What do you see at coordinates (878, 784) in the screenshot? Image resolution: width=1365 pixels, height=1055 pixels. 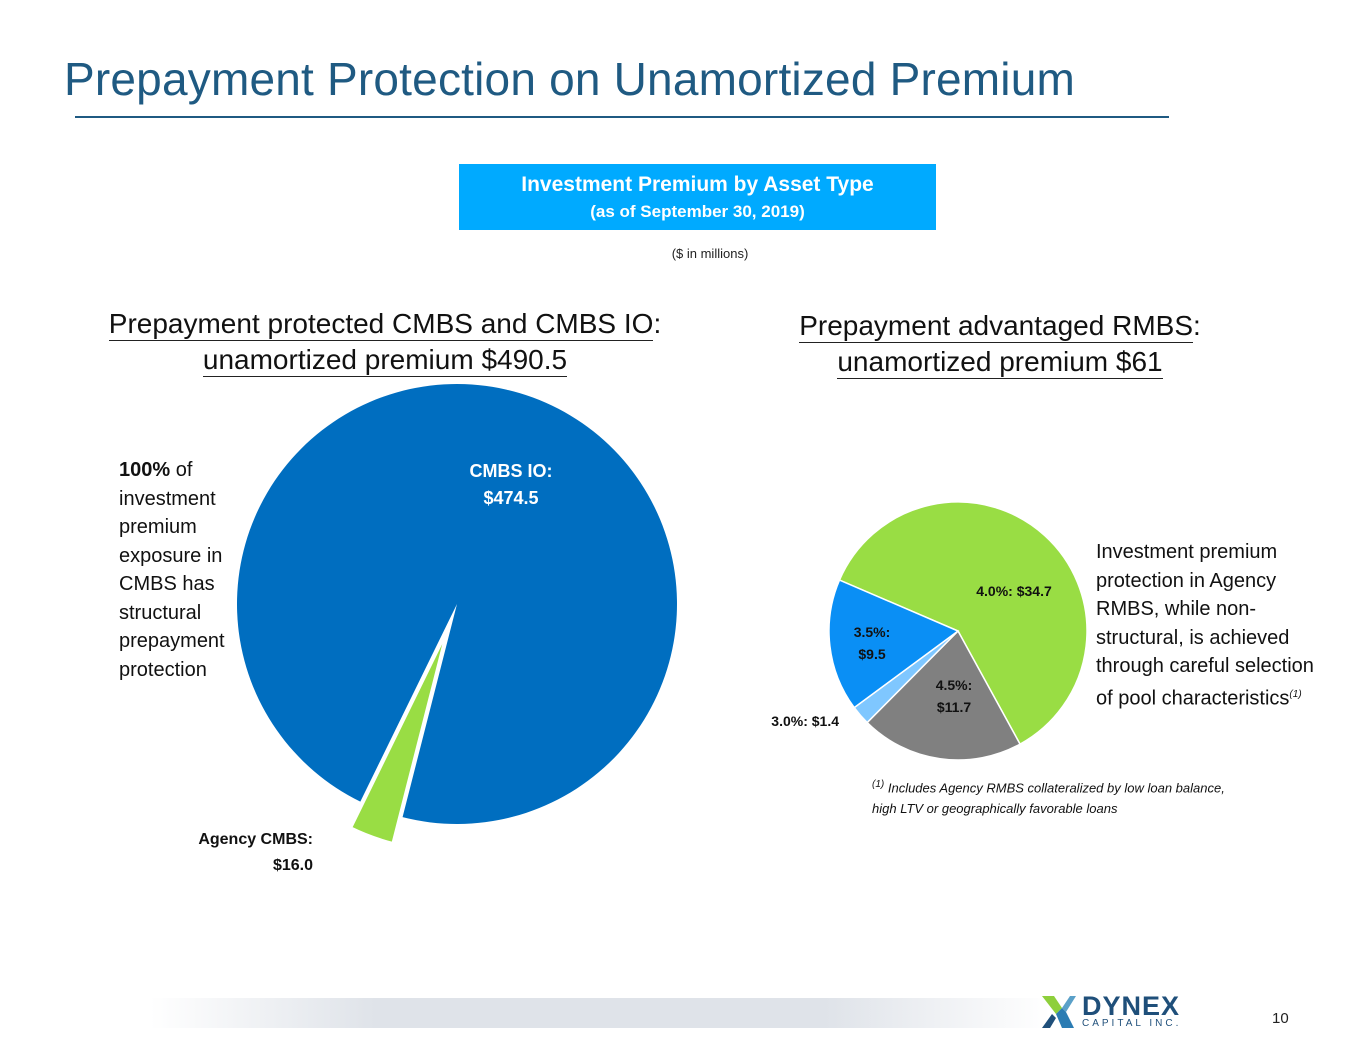 I see `footnote-marker: (1)` at bounding box center [878, 784].